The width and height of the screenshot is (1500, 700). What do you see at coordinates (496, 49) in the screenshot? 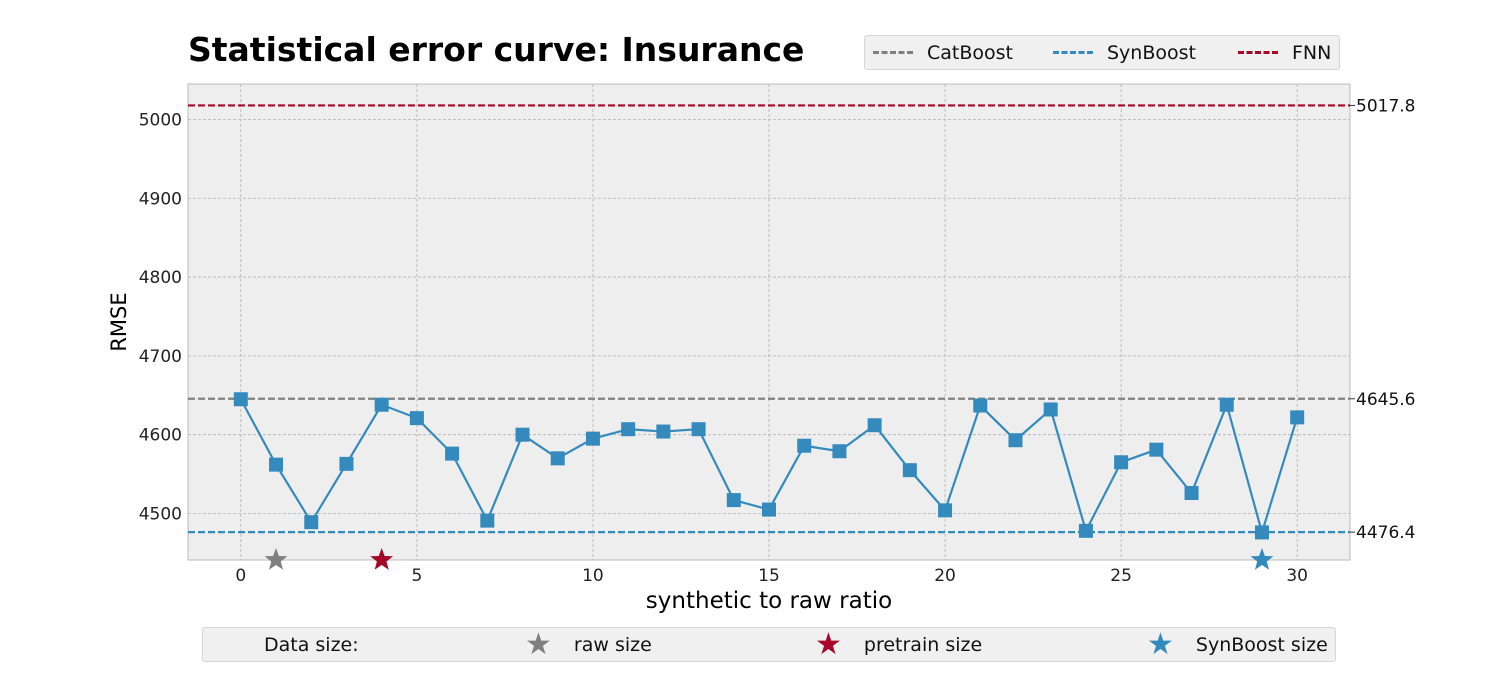
I see `chart-title: Statistical error curve: Insurance` at bounding box center [496, 49].